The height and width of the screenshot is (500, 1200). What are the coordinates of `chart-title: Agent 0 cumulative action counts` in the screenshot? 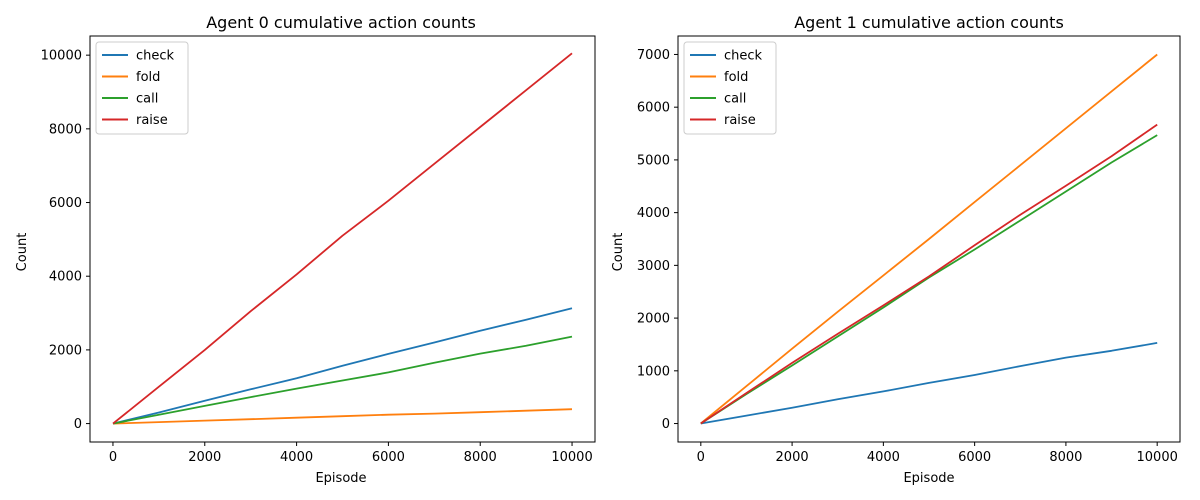 It's located at (341, 22).